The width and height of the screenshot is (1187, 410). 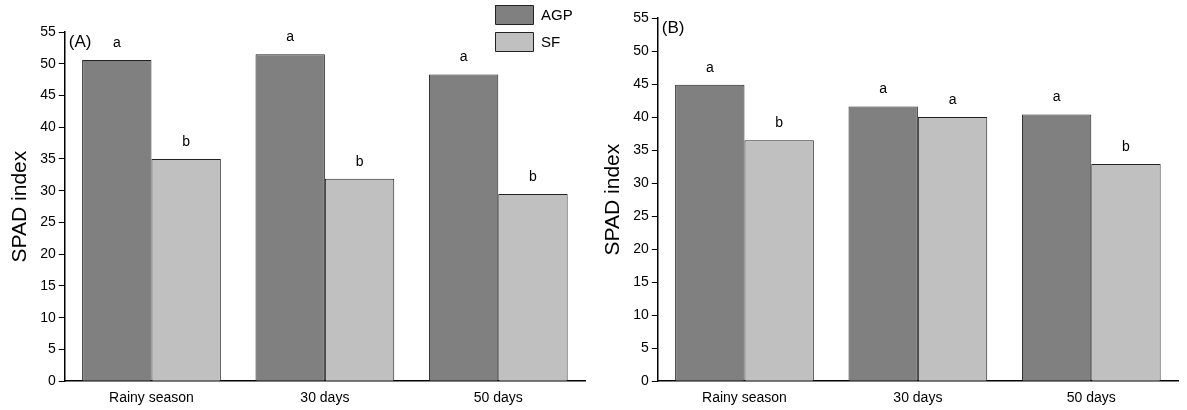 I want to click on legend-label: SF, so click(x=551, y=41).